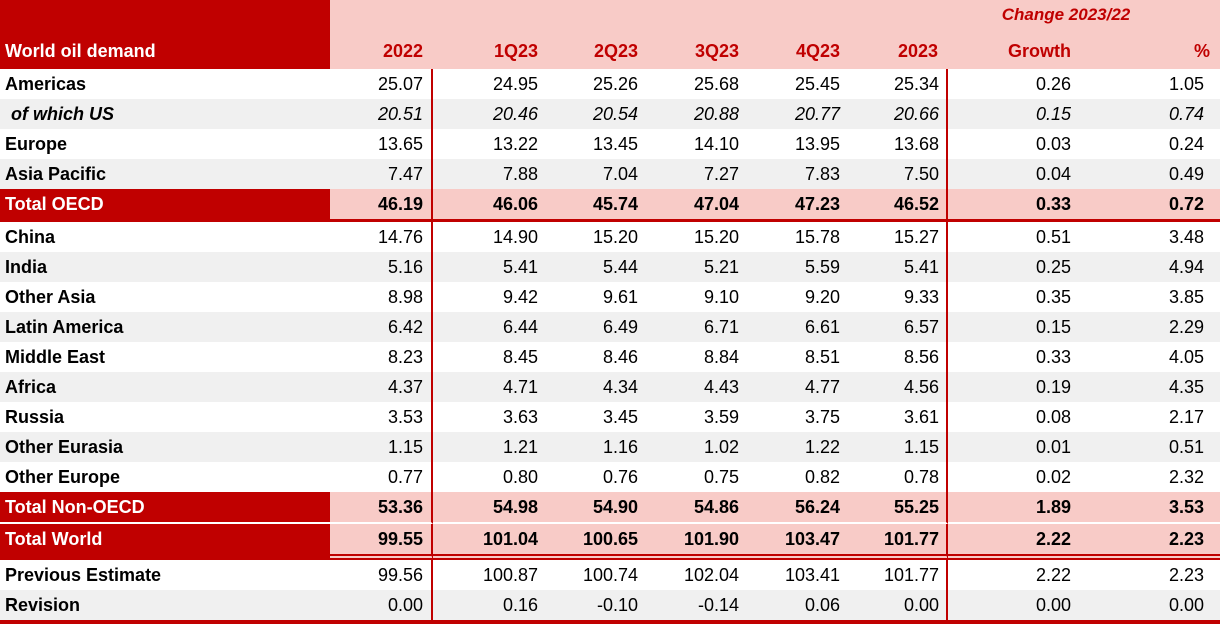  What do you see at coordinates (797, 237) in the screenshot?
I see `cell-value: 15.78` at bounding box center [797, 237].